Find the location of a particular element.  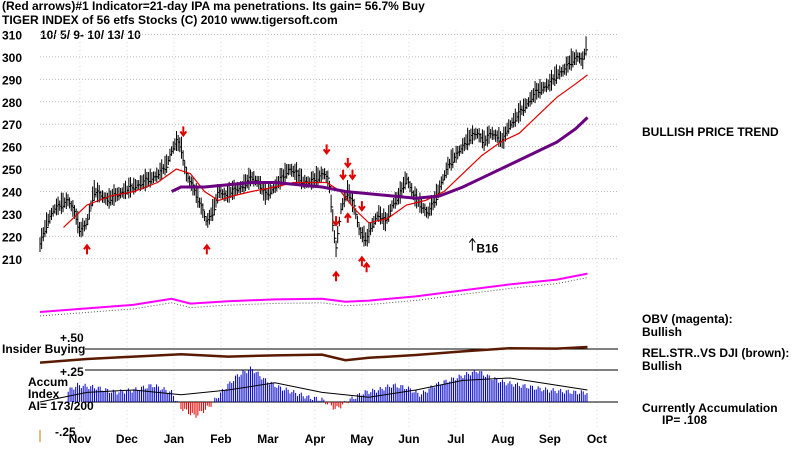

minus25-label: -.25 is located at coordinates (65, 432).